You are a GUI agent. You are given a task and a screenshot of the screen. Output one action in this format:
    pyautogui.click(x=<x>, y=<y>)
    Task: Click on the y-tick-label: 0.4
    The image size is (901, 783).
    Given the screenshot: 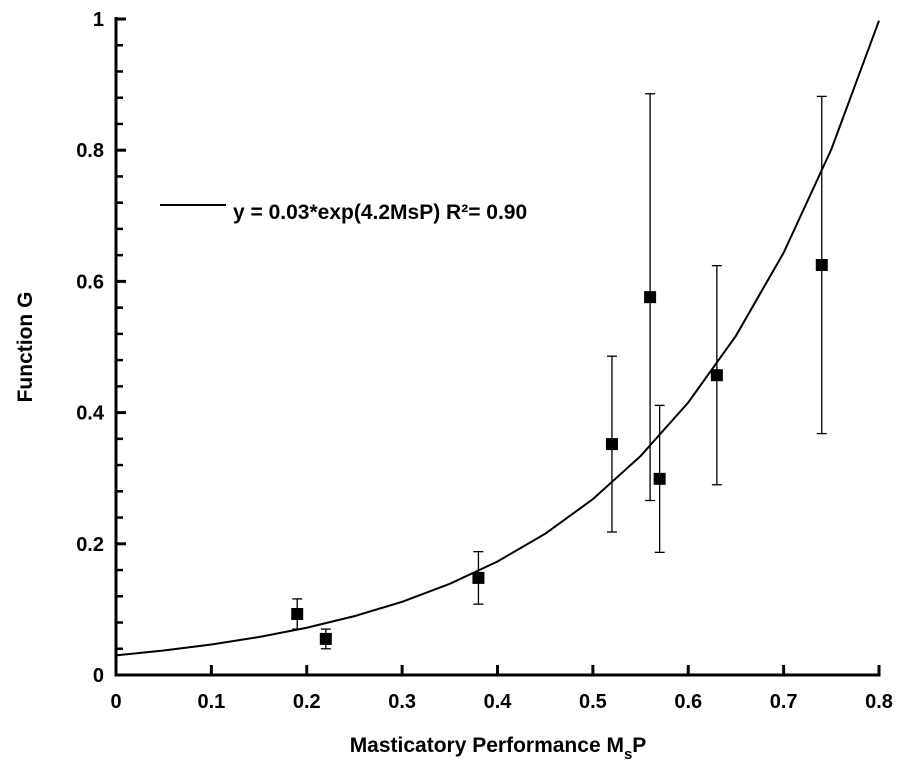 What is the action you would take?
    pyautogui.click(x=90, y=414)
    